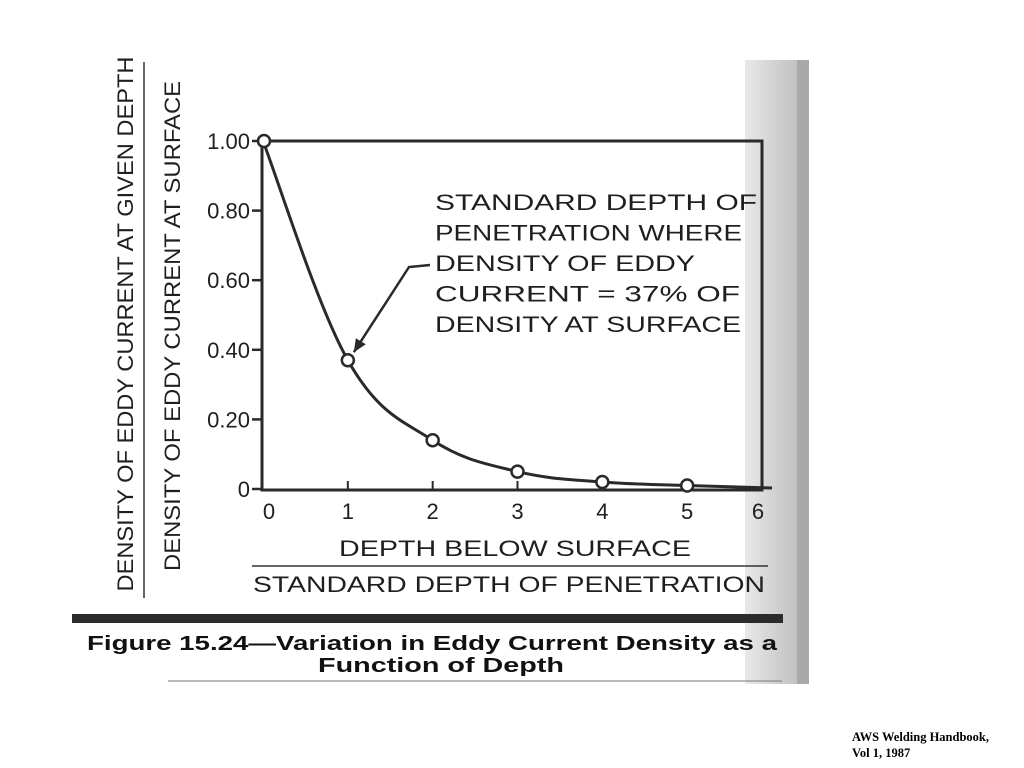  I want to click on x-tick-label: 5, so click(687, 511).